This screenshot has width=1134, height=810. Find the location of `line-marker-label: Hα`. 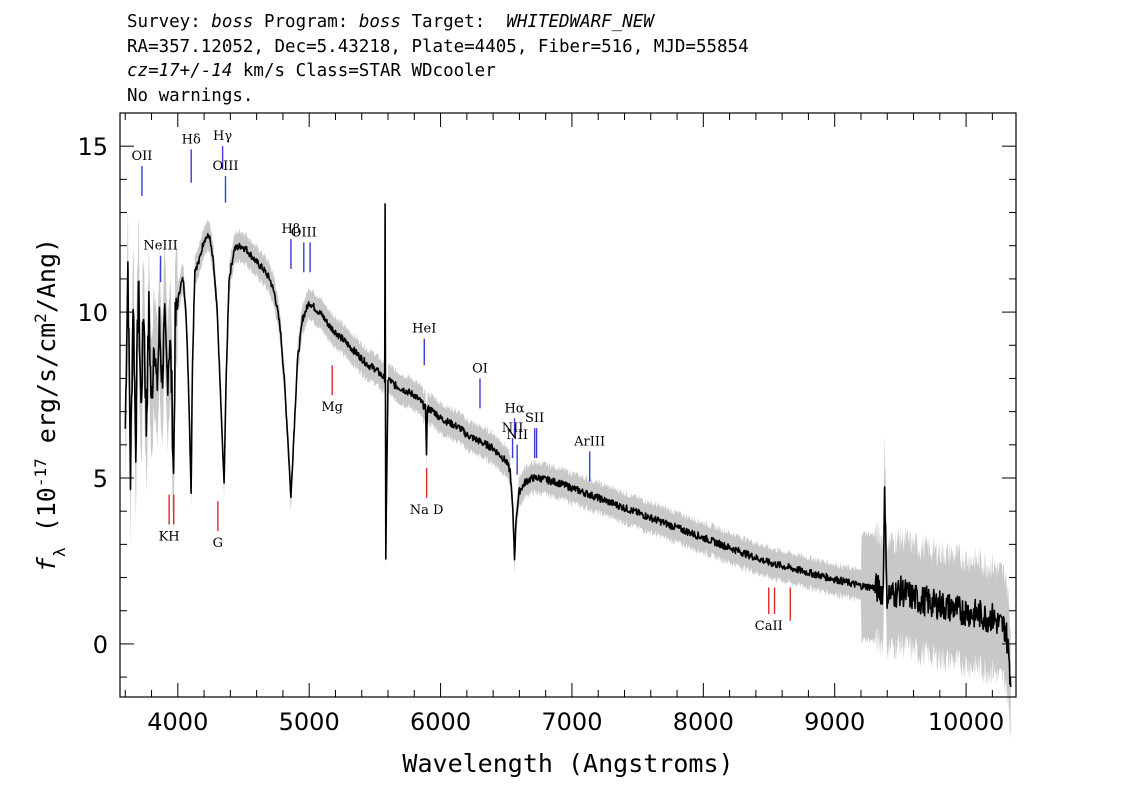

line-marker-label: Hα is located at coordinates (514, 408).